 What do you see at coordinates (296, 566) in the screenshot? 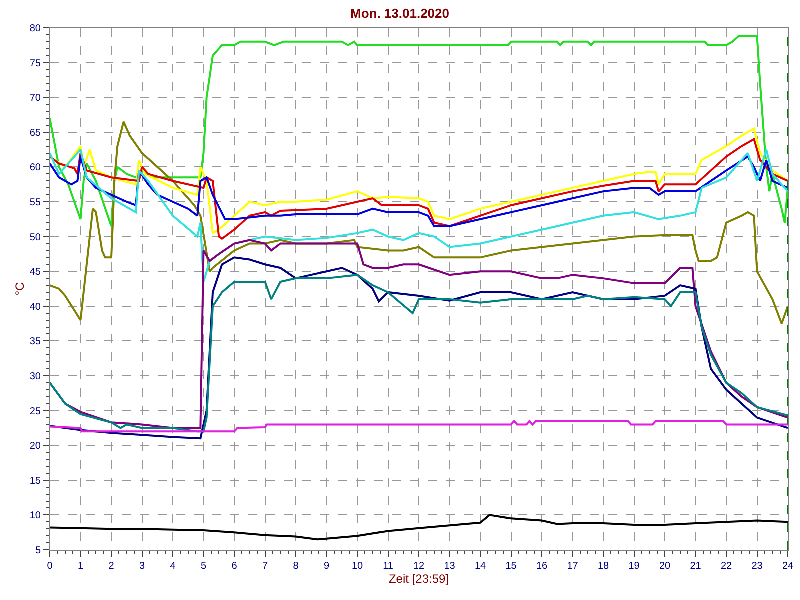
I see `x-tick-label: 8` at bounding box center [296, 566].